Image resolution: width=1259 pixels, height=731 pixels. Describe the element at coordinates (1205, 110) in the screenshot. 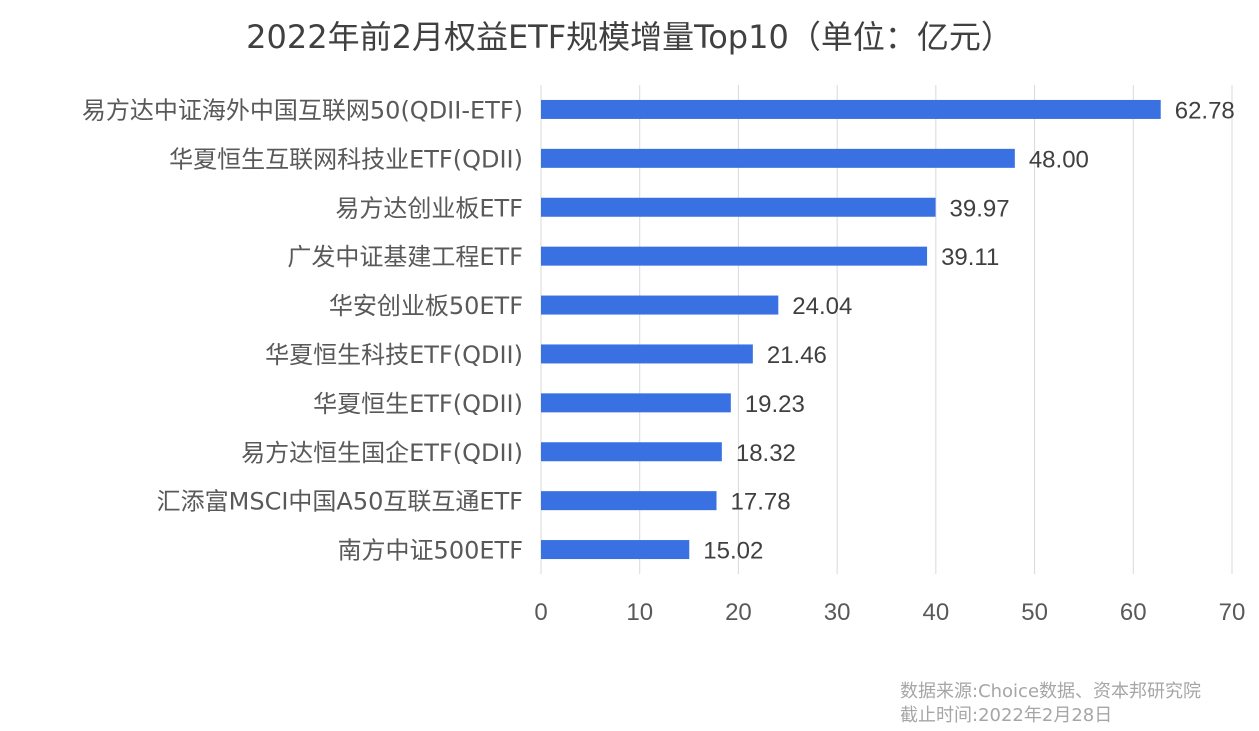

I see `value-label: 62.78` at that location.